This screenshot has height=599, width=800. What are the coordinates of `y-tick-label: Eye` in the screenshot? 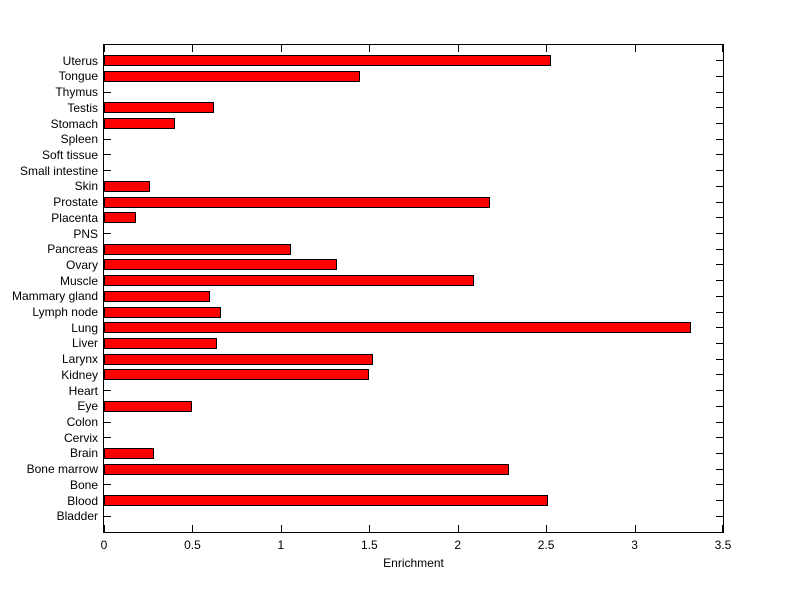 It's located at (87, 406).